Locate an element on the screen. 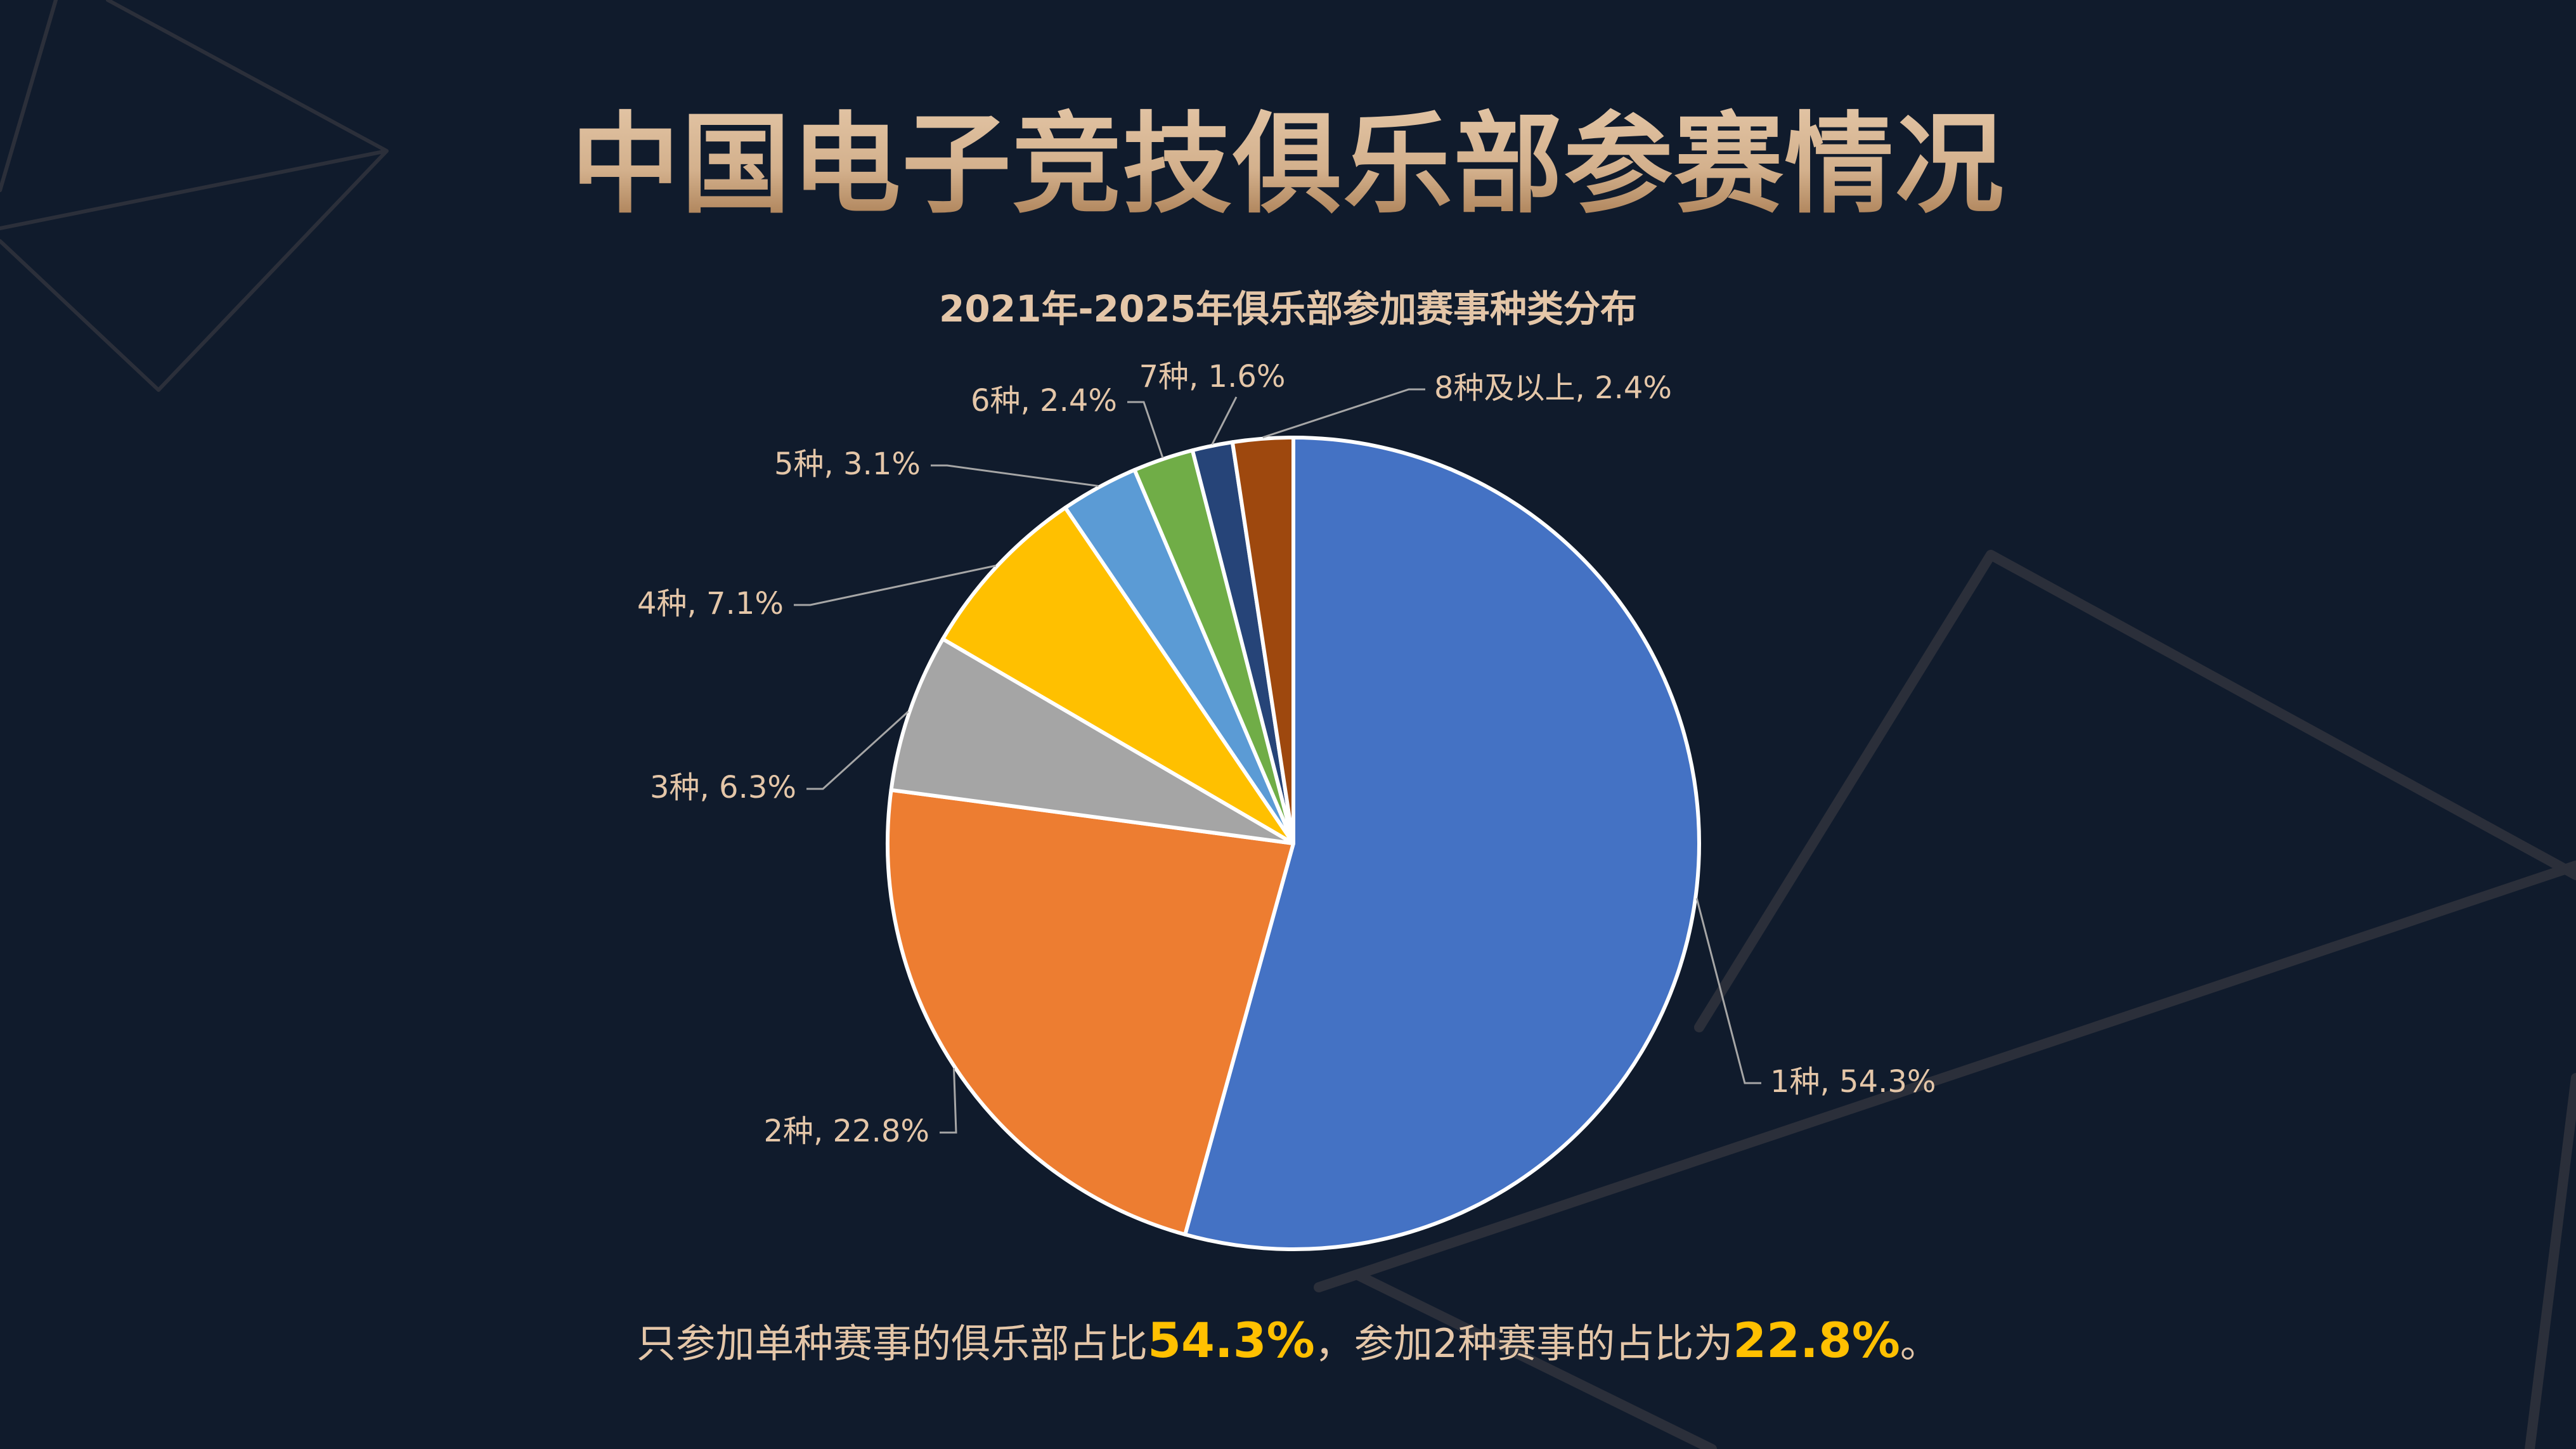  chart-title: 2021年-2025年俱乐部参加赛事种类分布 is located at coordinates (1288, 308).